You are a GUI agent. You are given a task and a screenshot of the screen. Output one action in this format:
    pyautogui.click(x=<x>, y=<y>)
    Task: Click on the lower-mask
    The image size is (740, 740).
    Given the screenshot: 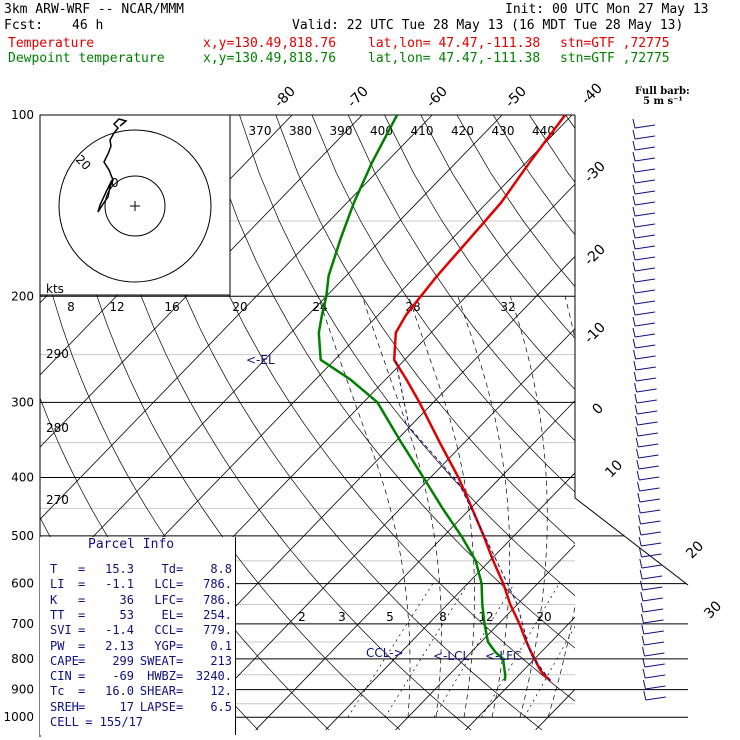 What is the action you would take?
    pyautogui.click(x=631, y=619)
    